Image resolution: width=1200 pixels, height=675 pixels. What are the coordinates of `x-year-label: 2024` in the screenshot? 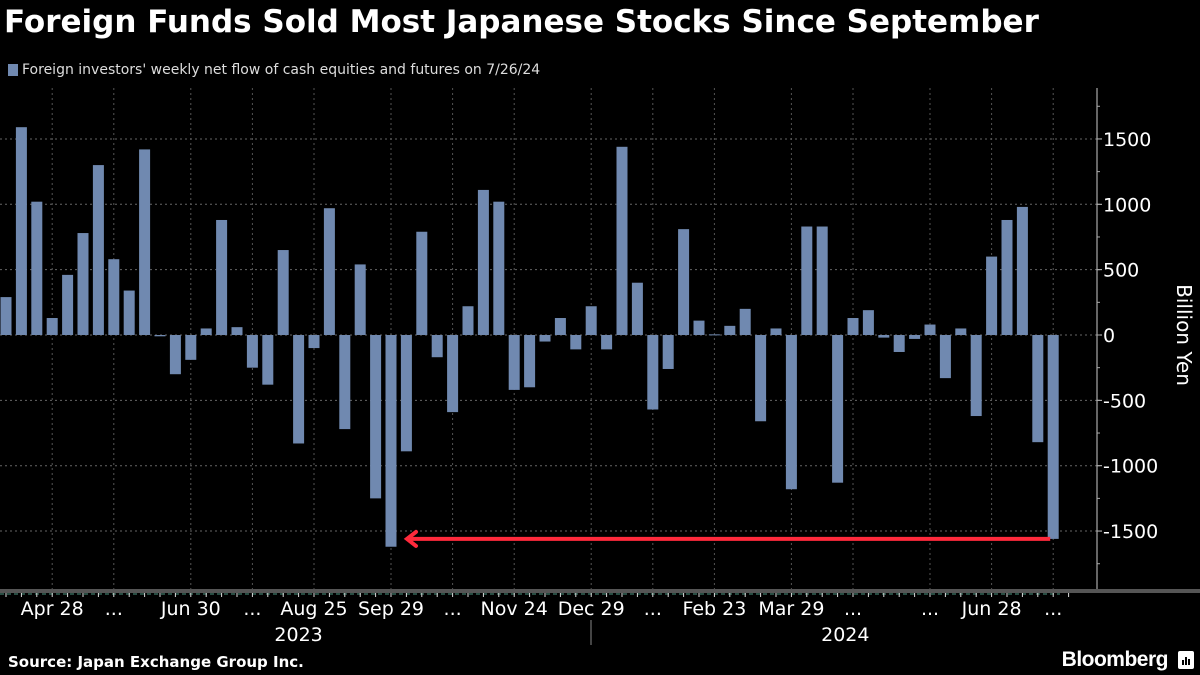 It's located at (845, 635).